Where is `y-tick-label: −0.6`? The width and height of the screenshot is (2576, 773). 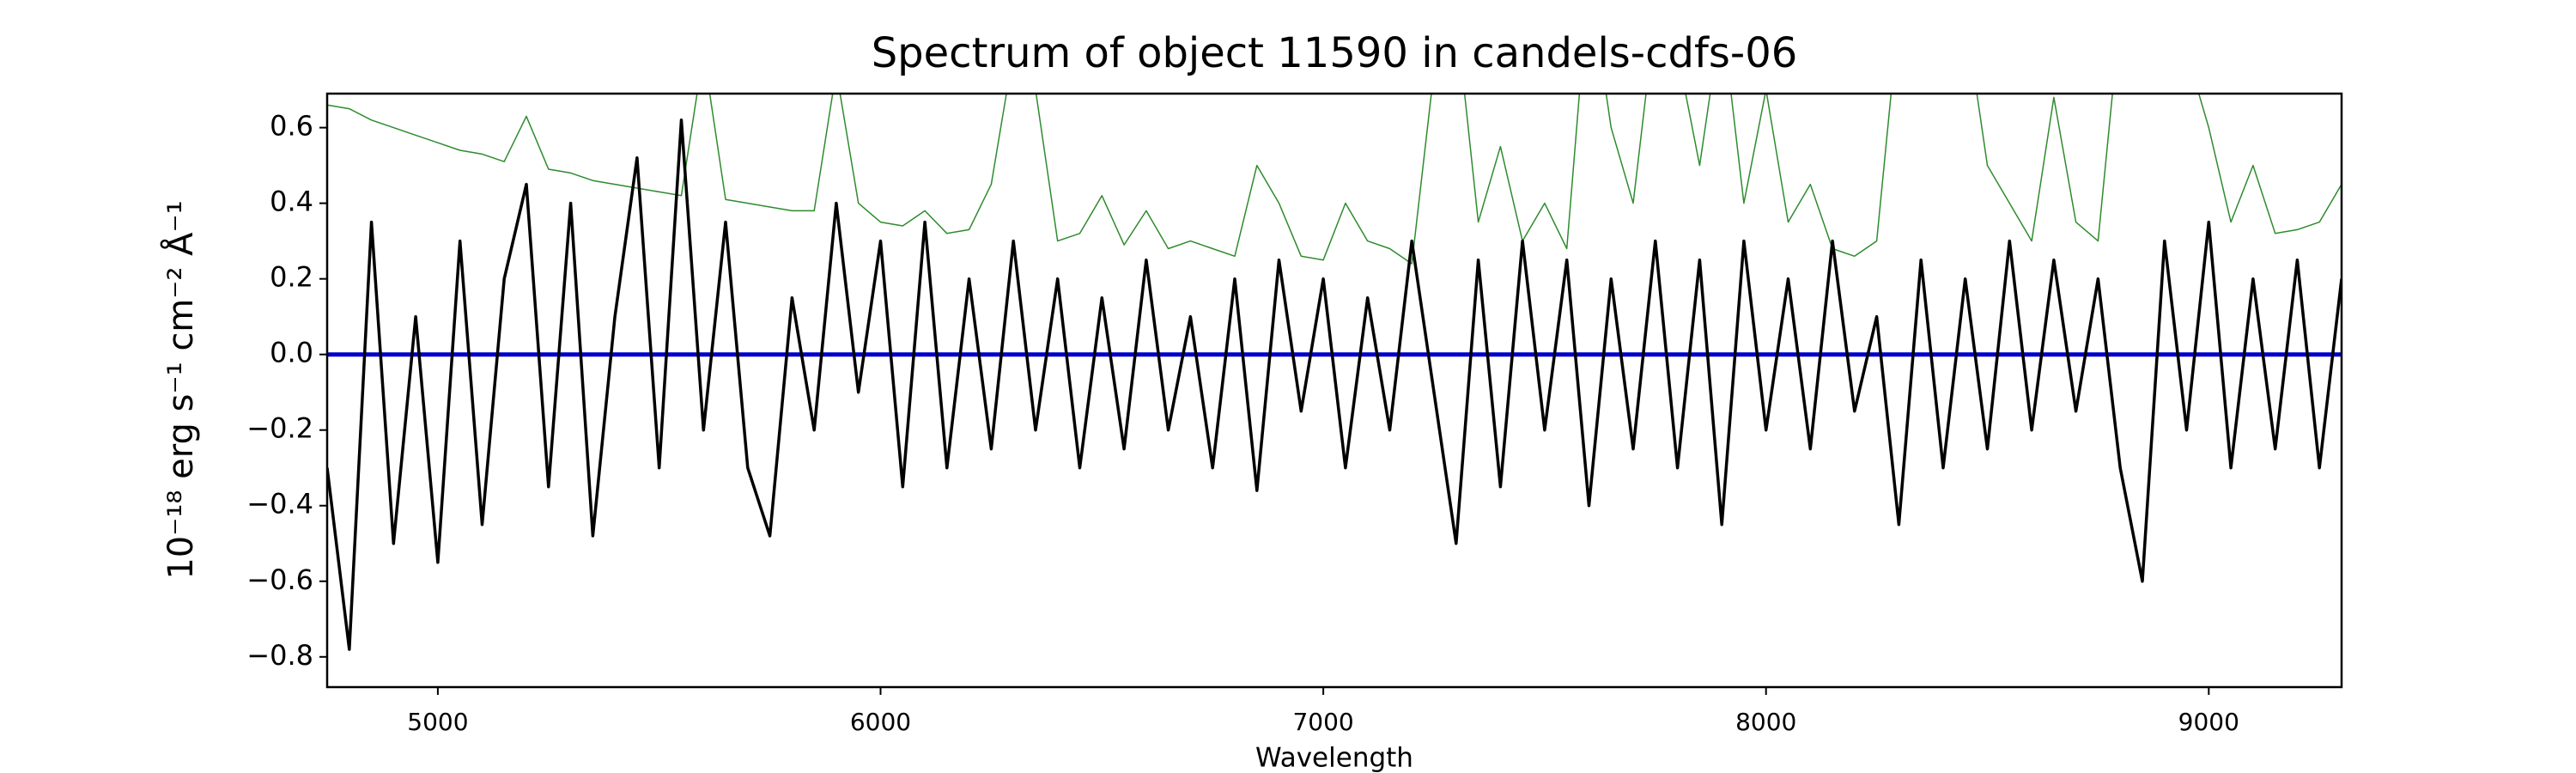
y-tick-label: −0.6 is located at coordinates (280, 579).